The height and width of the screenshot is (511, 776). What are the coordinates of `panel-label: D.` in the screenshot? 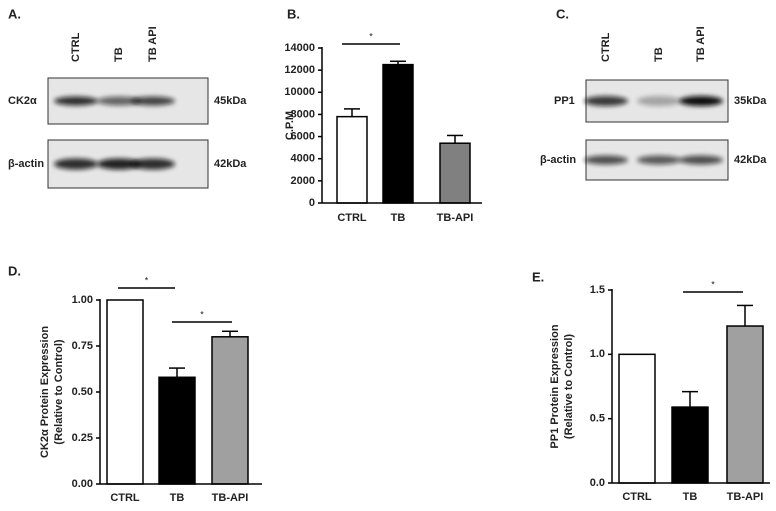 It's located at (14, 270).